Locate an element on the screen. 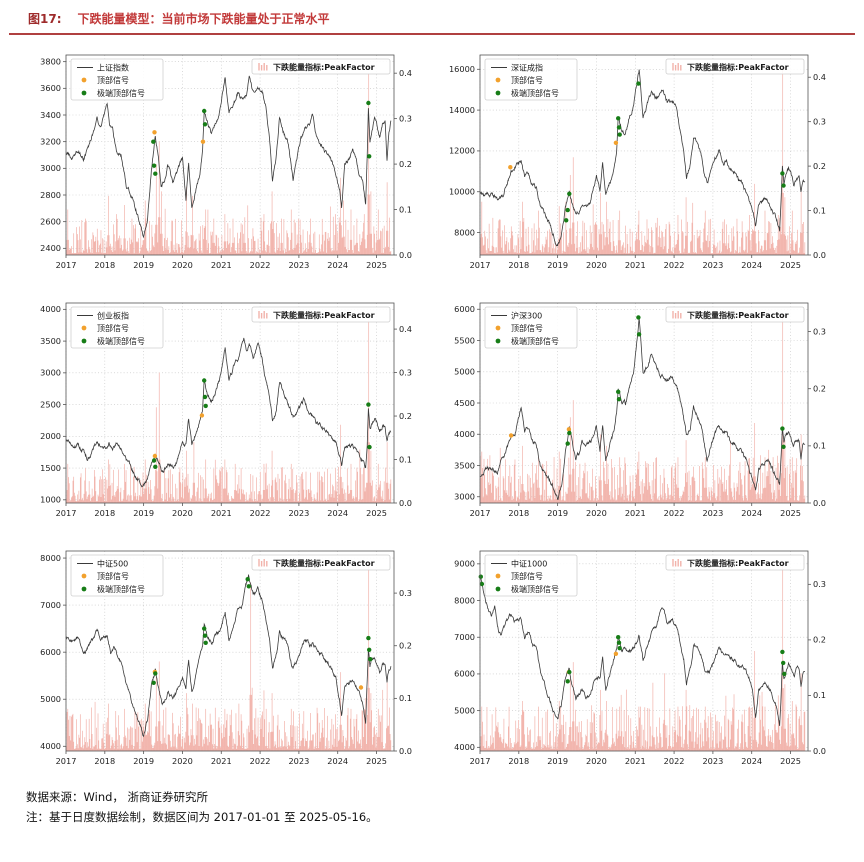  peakfactor-bars is located at coordinates (228, 164).